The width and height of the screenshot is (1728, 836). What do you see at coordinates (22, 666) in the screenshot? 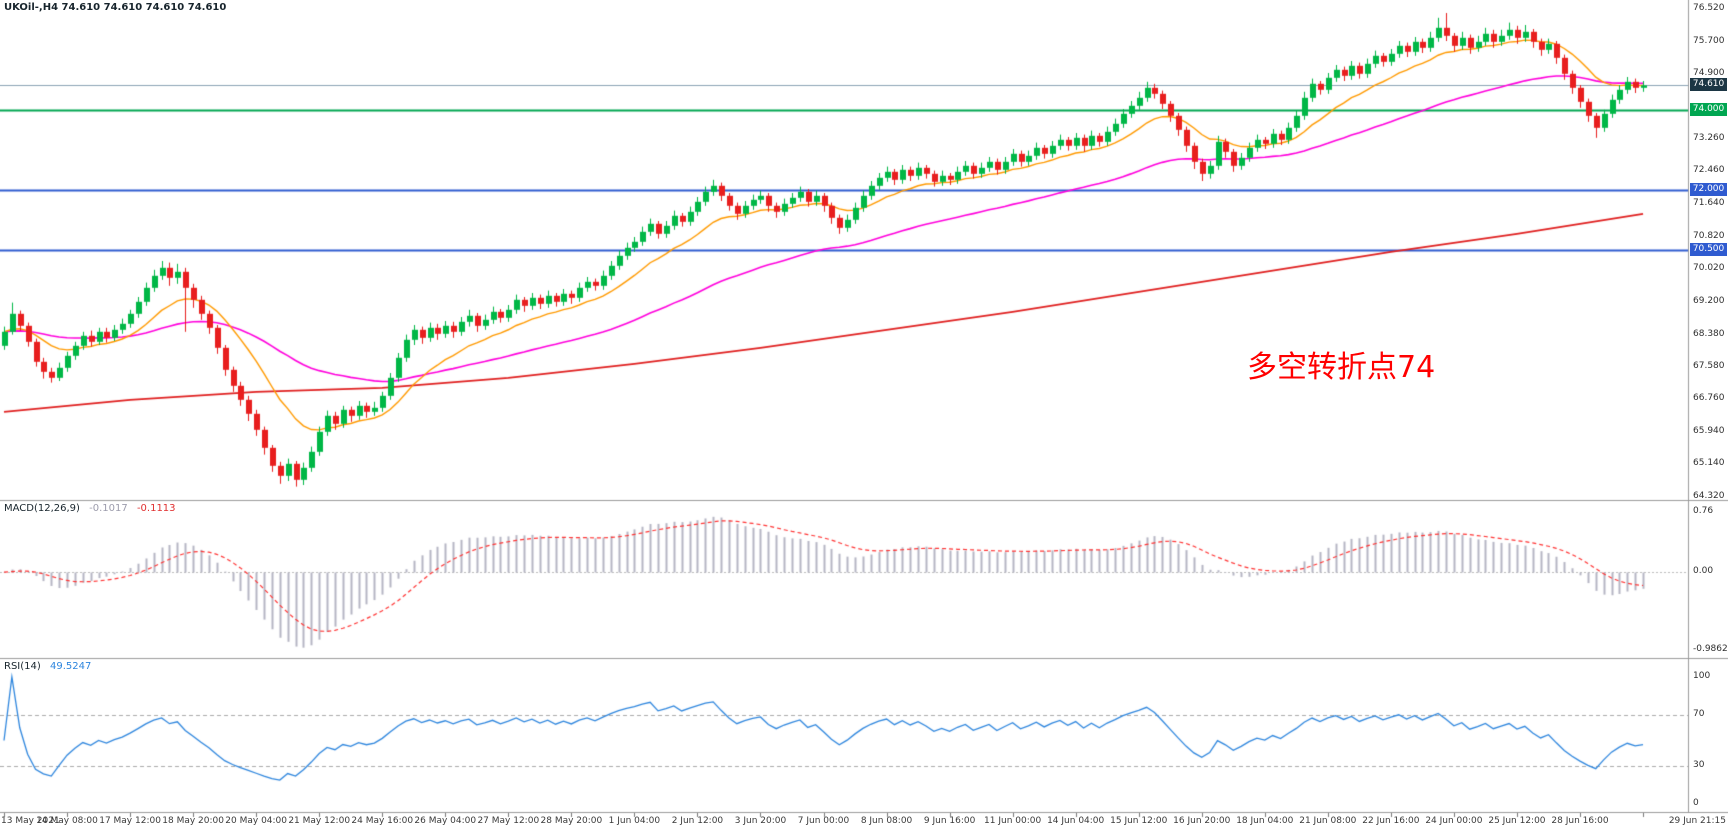
I see `rsi-label: RSI(14)` at bounding box center [22, 666].